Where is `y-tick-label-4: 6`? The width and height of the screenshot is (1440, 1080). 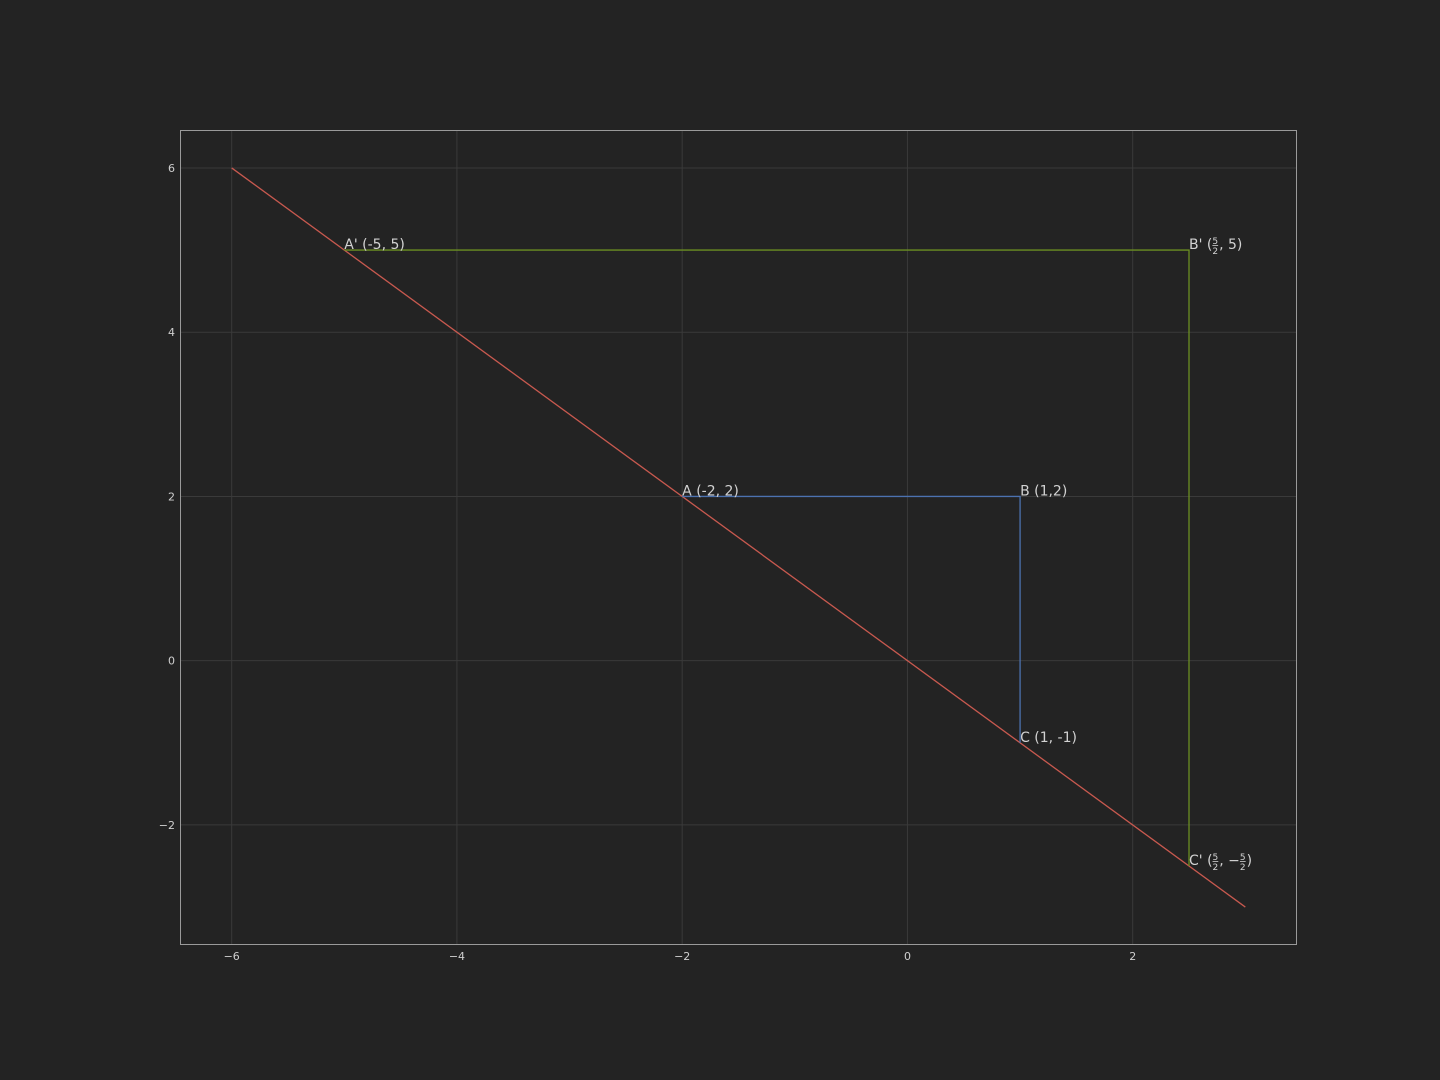 y-tick-label-4: 6 is located at coordinates (171, 168).